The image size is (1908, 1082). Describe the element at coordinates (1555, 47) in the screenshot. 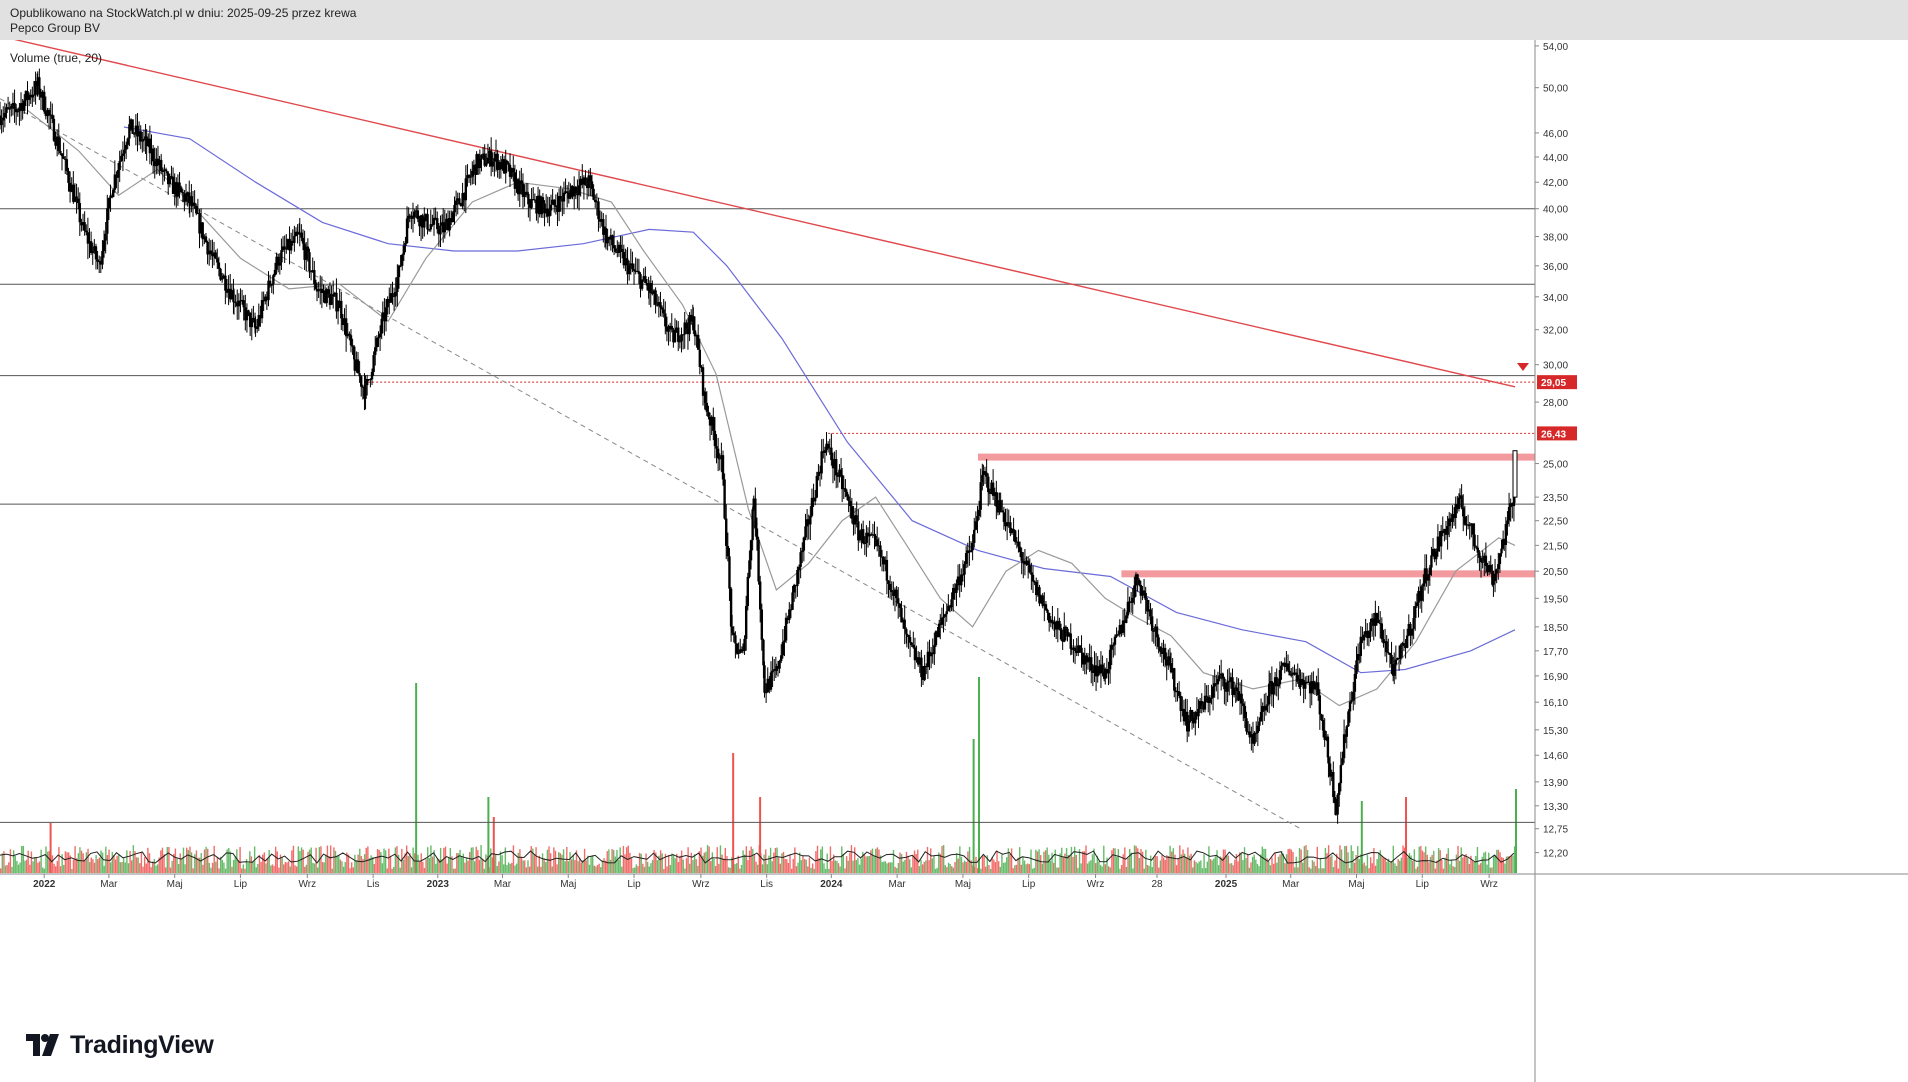

I see `y-tick-label: 54,00` at that location.